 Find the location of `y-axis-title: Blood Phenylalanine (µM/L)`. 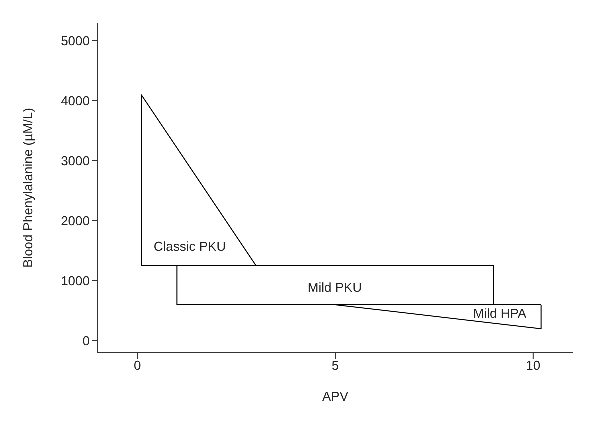

y-axis-title: Blood Phenylalanine (µM/L) is located at coordinates (28, 188).